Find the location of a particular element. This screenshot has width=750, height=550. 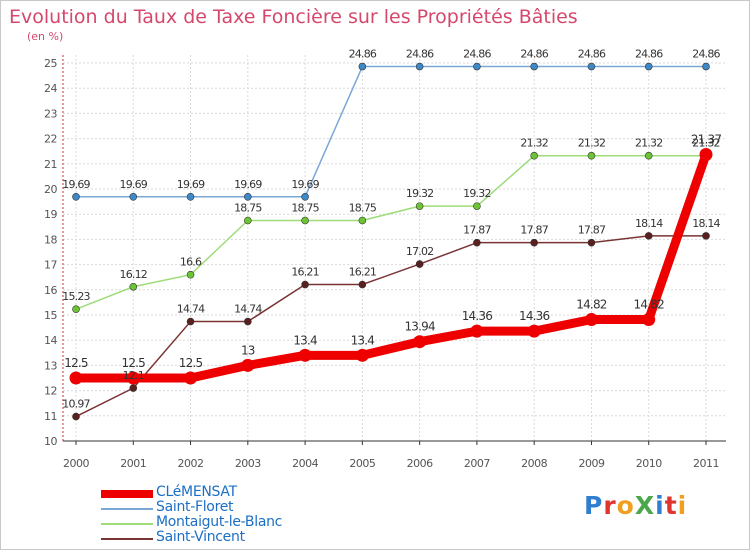

x-tick-label: 2010 is located at coordinates (649, 463).